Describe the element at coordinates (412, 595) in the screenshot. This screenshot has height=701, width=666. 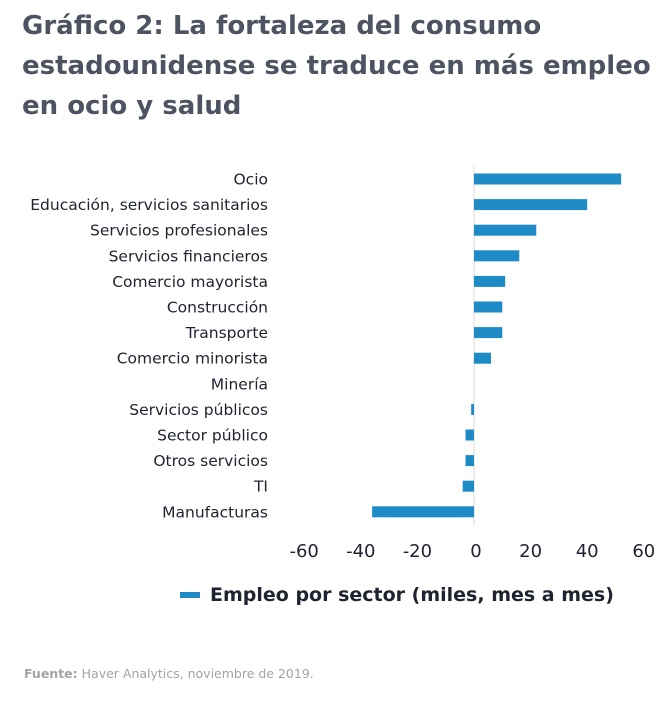
I see `legend-label: Empleo por sector (miles, mes a mes)` at that location.